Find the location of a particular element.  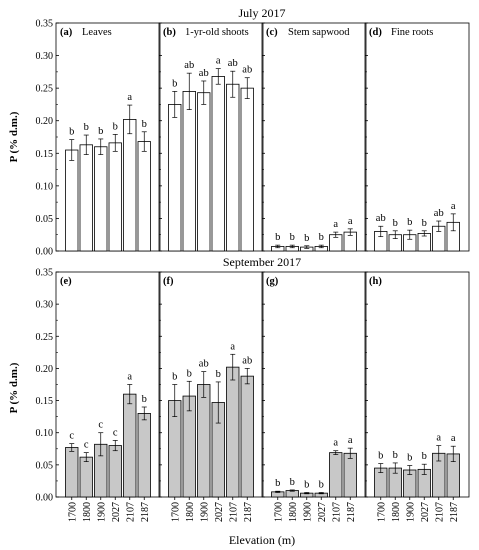

y-tick-label: 0.00 is located at coordinates (45, 498).